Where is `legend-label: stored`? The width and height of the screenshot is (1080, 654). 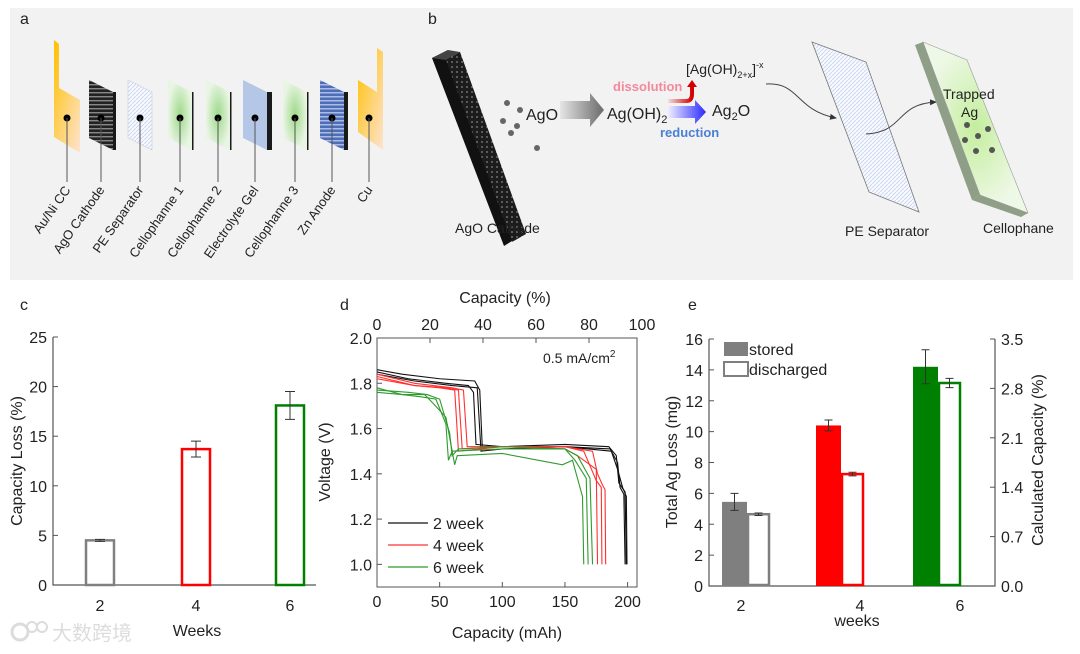
legend-label: stored is located at coordinates (771, 350).